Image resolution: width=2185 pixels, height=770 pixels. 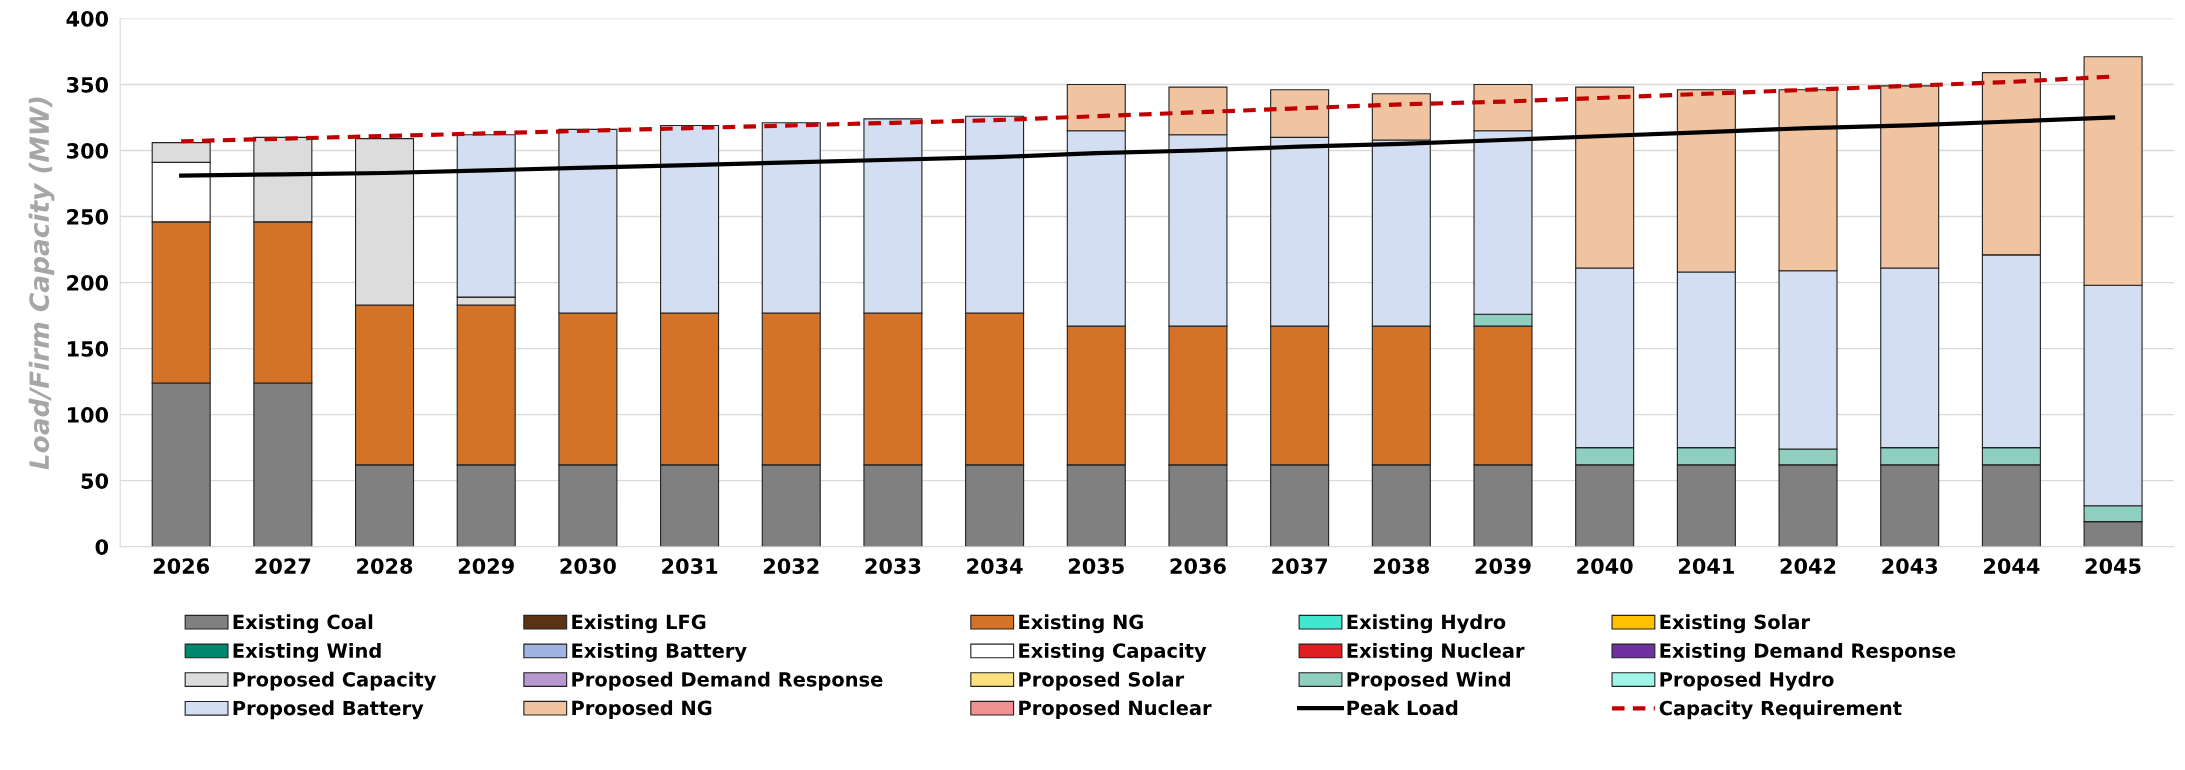 What do you see at coordinates (1115, 709) in the screenshot?
I see `legend-label: Proposed Nuclear` at bounding box center [1115, 709].